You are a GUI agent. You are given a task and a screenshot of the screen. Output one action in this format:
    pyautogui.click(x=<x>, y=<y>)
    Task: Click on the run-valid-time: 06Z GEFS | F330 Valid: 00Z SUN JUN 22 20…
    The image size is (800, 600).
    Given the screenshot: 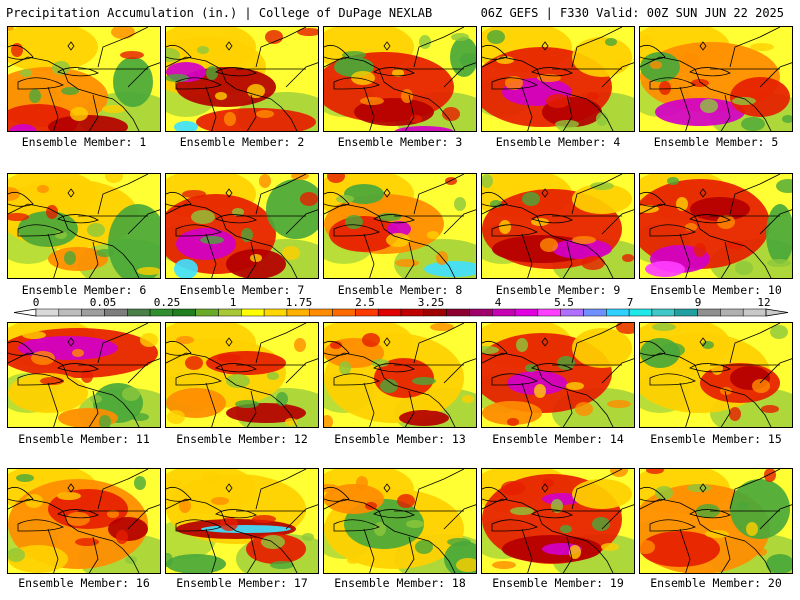 What is the action you would take?
    pyautogui.click(x=632, y=13)
    